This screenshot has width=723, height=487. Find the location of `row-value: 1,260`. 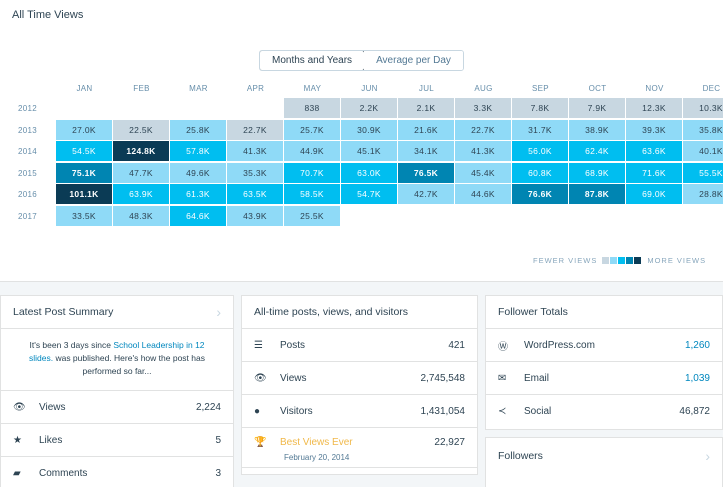

row-value: 1,260 is located at coordinates (697, 345).